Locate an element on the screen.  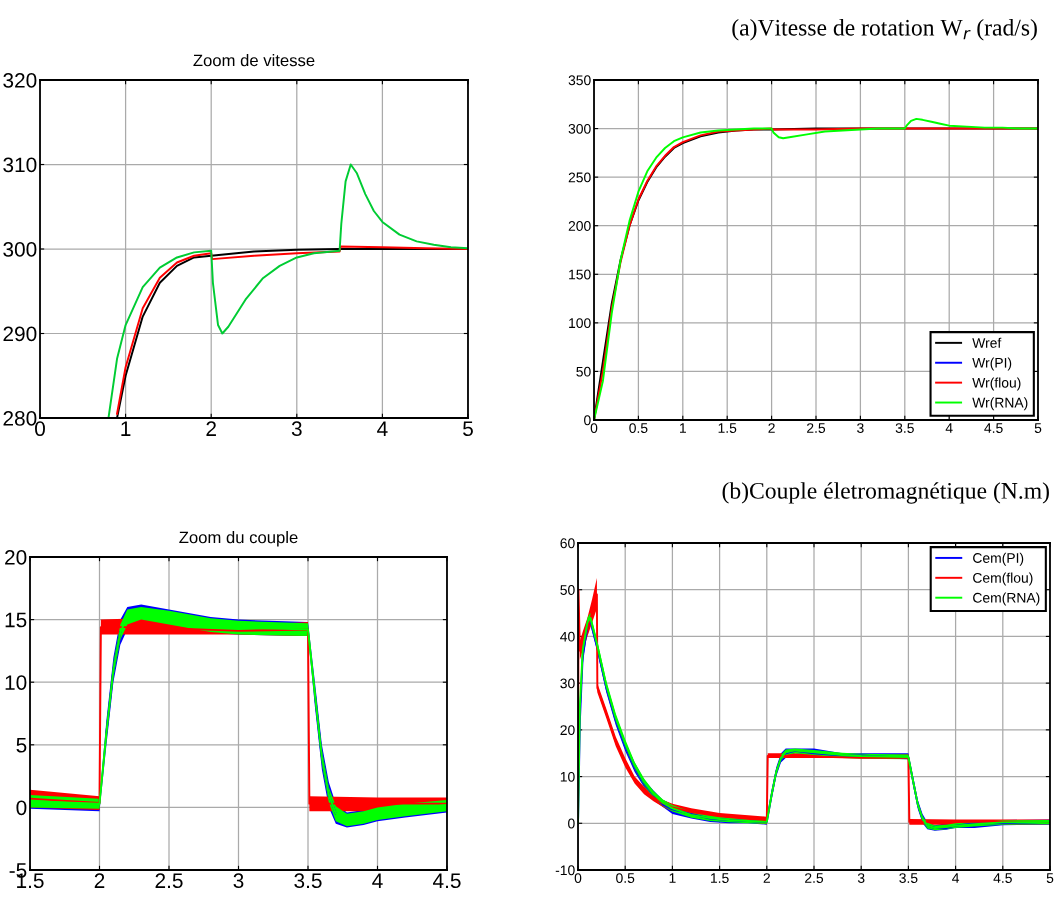
line-series is located at coordinates (287, 290).